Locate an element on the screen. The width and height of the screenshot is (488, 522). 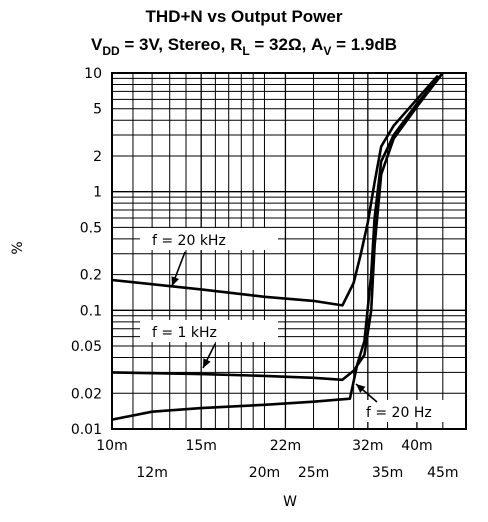
x-tick-label: 45m is located at coordinates (442, 473).